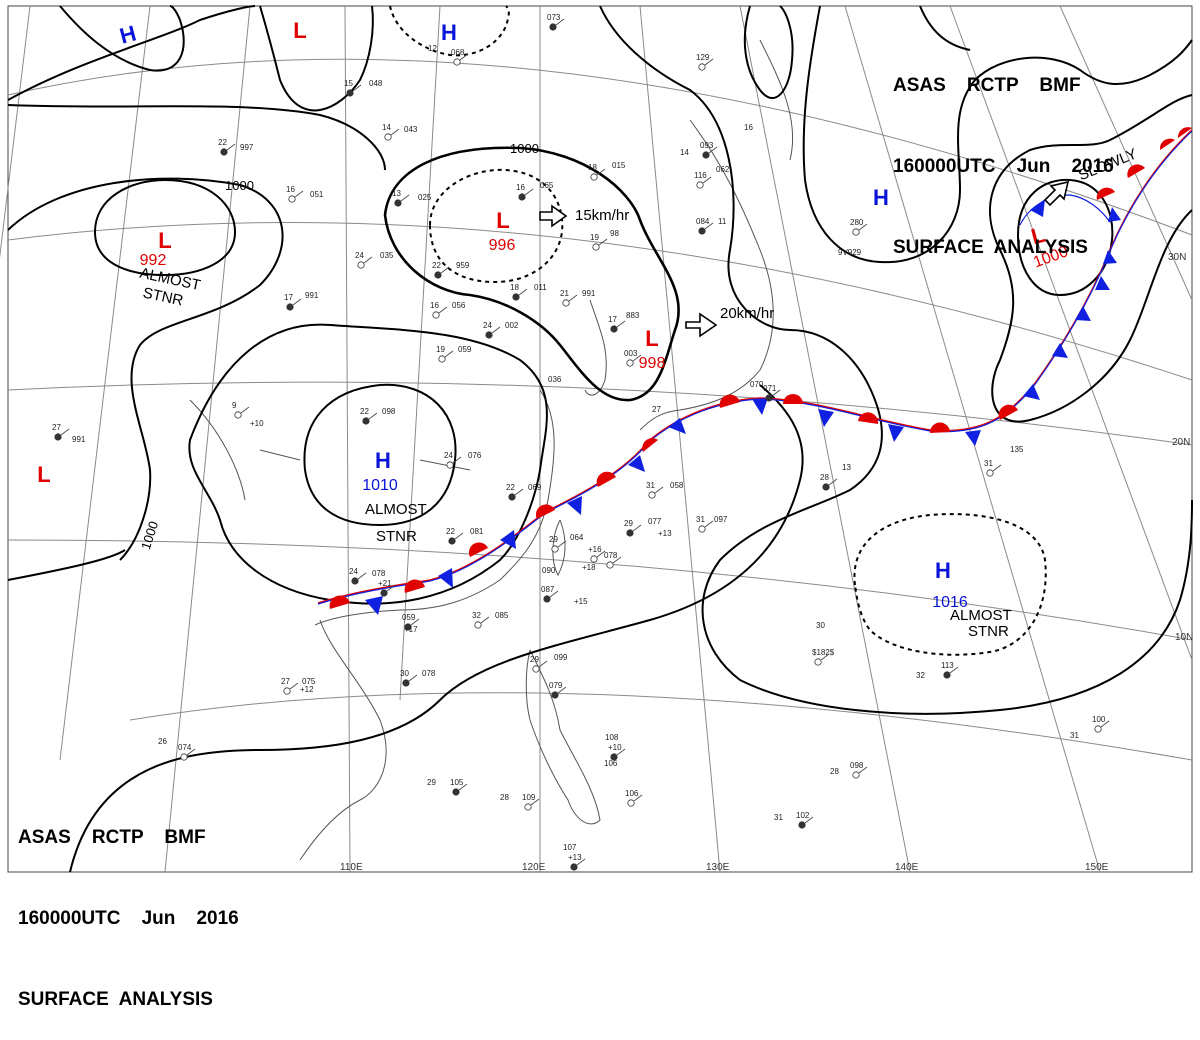 The width and height of the screenshot is (1200, 1040). Describe the element at coordinates (850, 252) in the screenshot. I see `station-obs-value: 9V929` at that location.